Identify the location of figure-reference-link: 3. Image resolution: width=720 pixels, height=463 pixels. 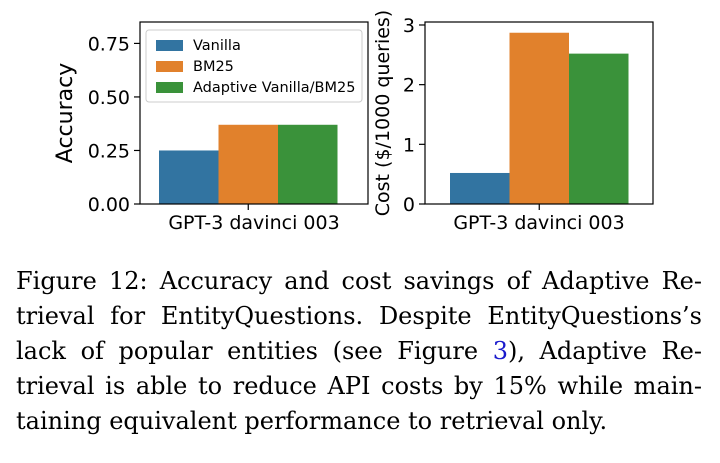
(500, 351).